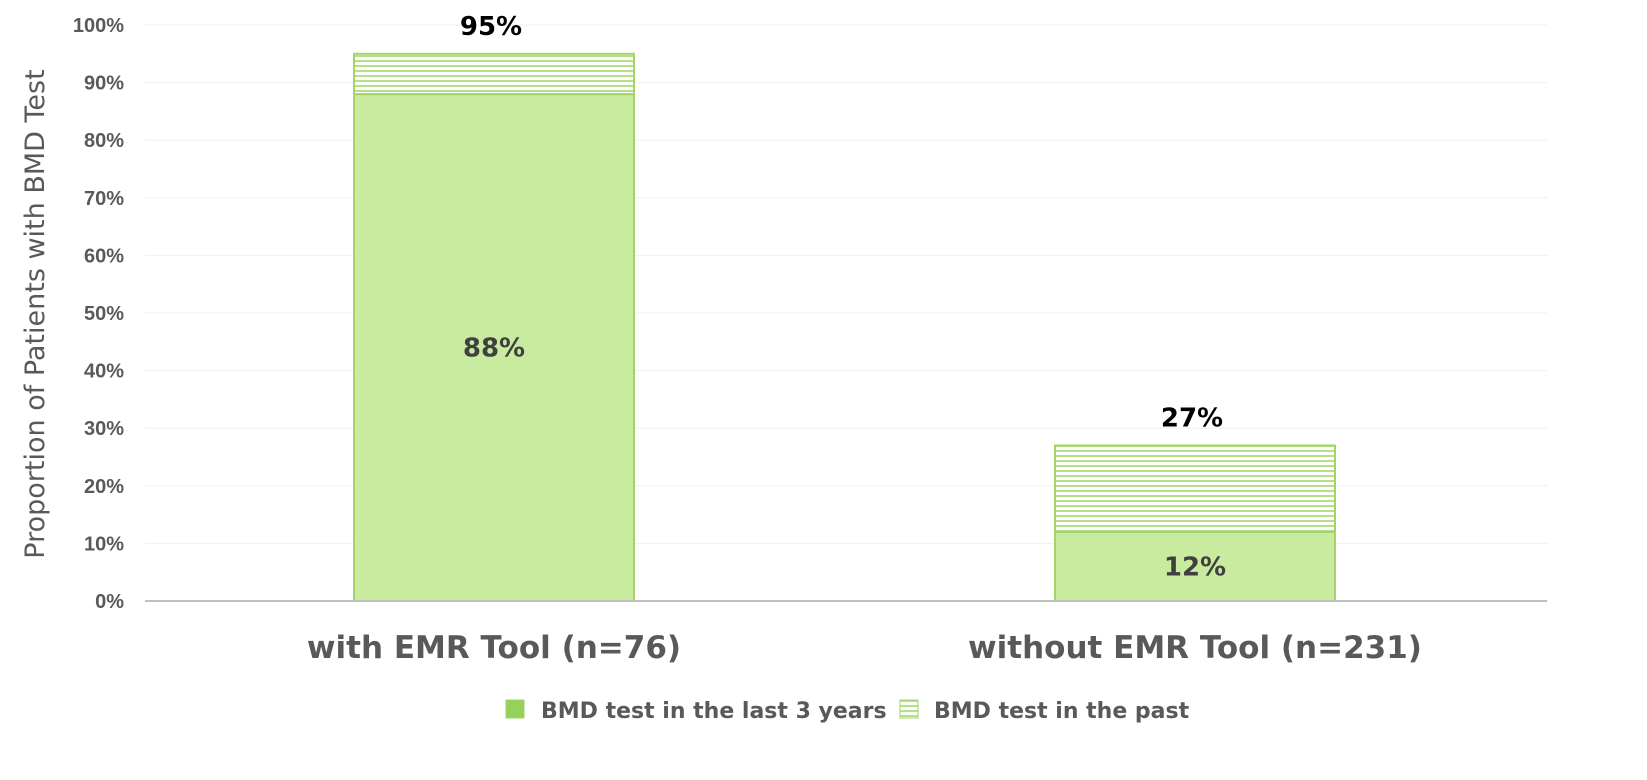  I want to click on total-label: 95%, so click(491, 27).